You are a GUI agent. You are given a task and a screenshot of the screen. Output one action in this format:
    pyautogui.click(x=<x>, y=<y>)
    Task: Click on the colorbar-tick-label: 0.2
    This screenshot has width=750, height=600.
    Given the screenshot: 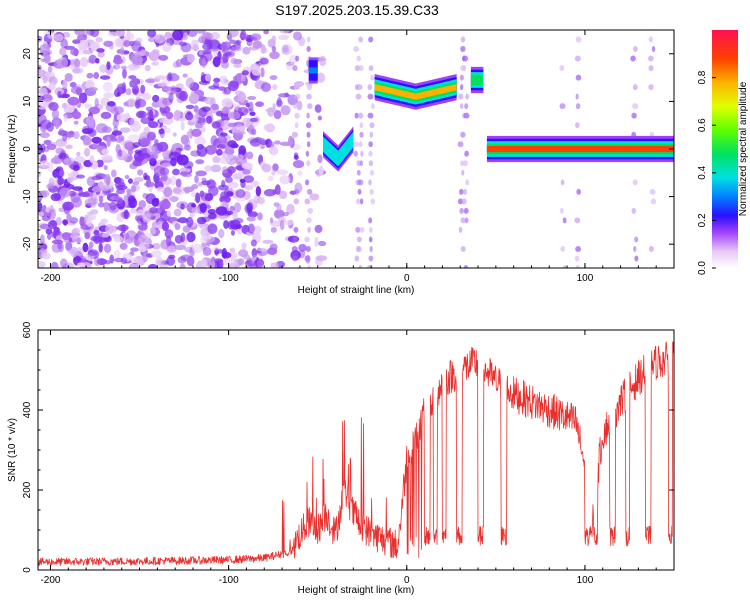 What is the action you would take?
    pyautogui.click(x=702, y=220)
    